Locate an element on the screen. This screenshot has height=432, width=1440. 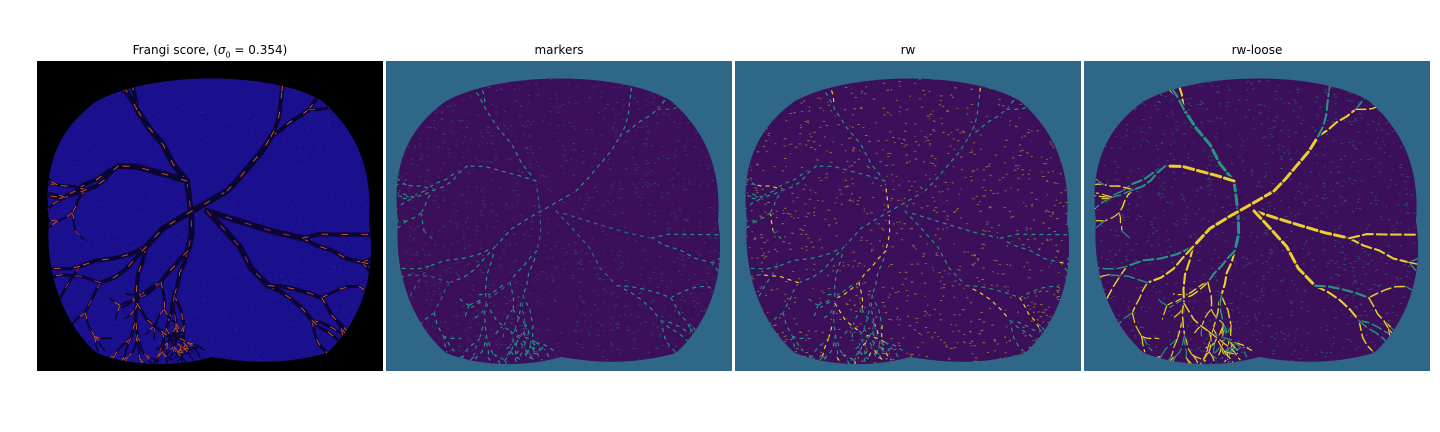
panel-title-rw: rw is located at coordinates (908, 50).